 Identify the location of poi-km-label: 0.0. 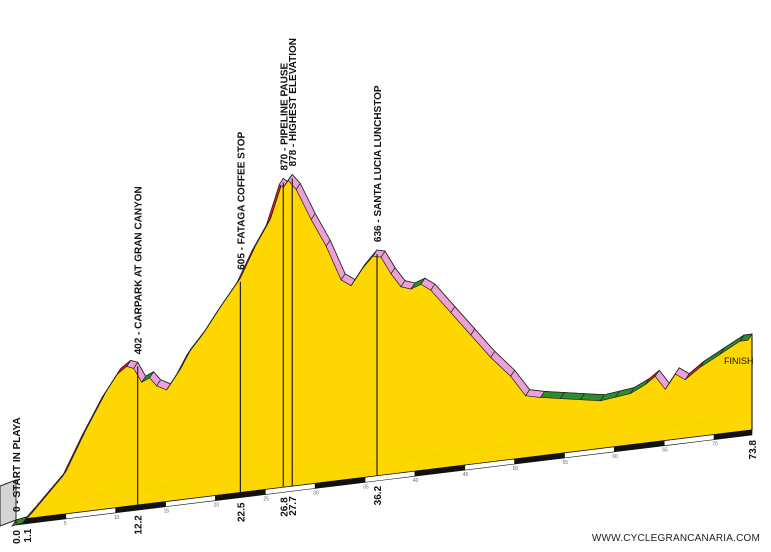
(17, 537).